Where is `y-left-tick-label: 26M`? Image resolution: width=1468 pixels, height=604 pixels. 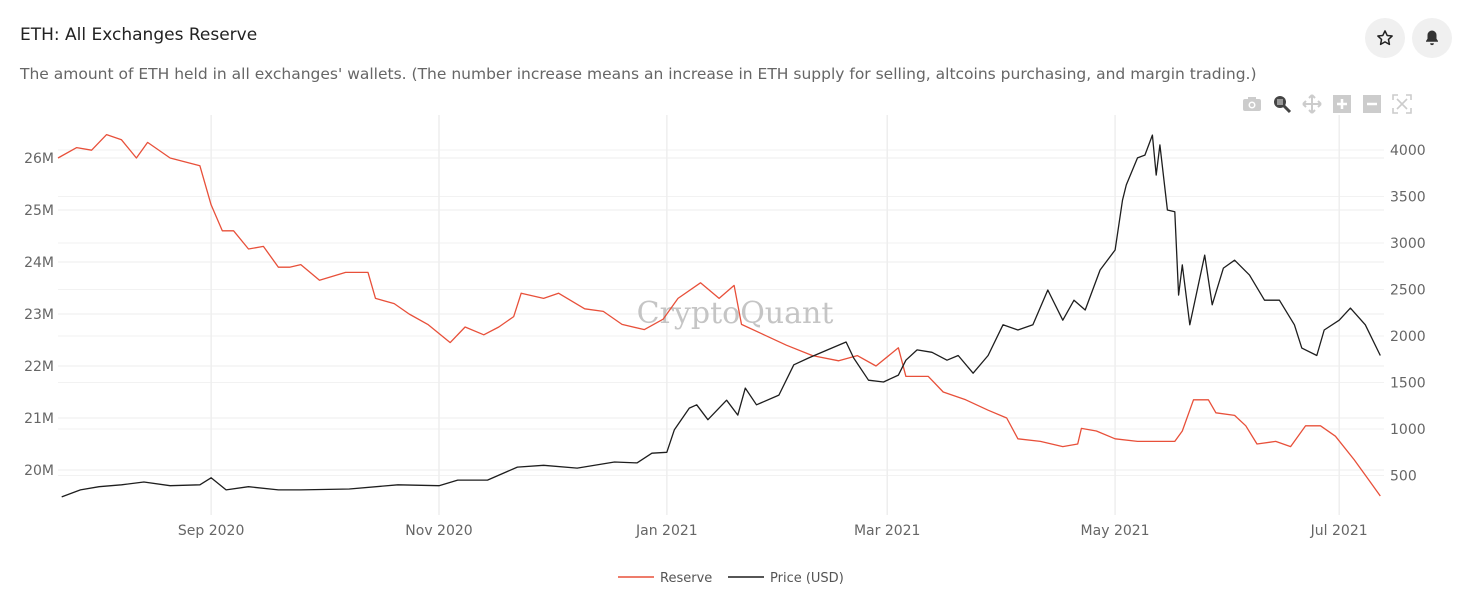
y-left-tick-label: 26M is located at coordinates (39, 159).